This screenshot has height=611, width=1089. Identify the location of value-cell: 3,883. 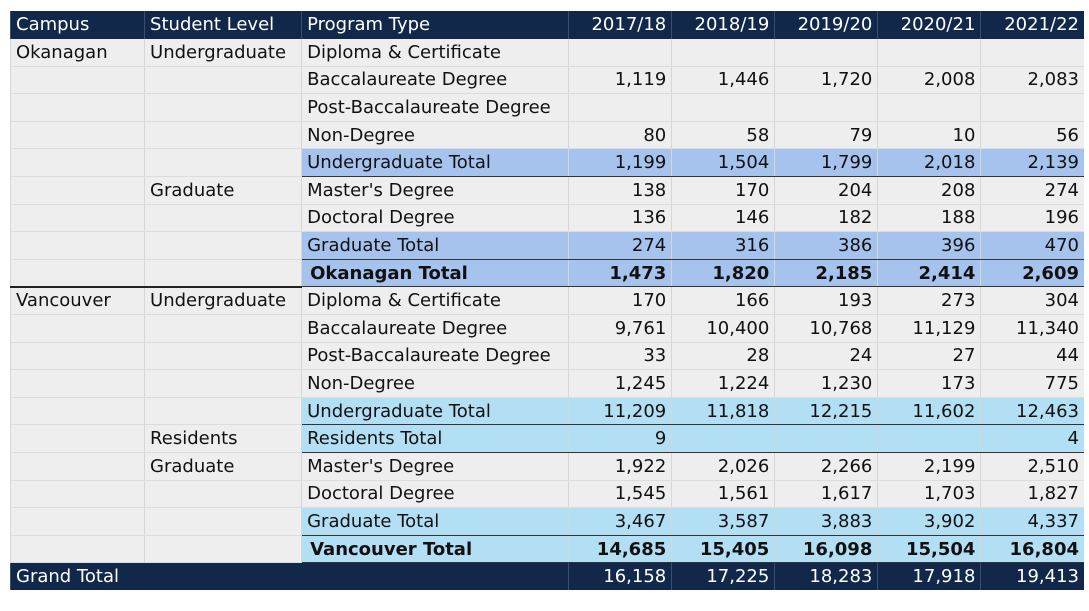
(826, 521).